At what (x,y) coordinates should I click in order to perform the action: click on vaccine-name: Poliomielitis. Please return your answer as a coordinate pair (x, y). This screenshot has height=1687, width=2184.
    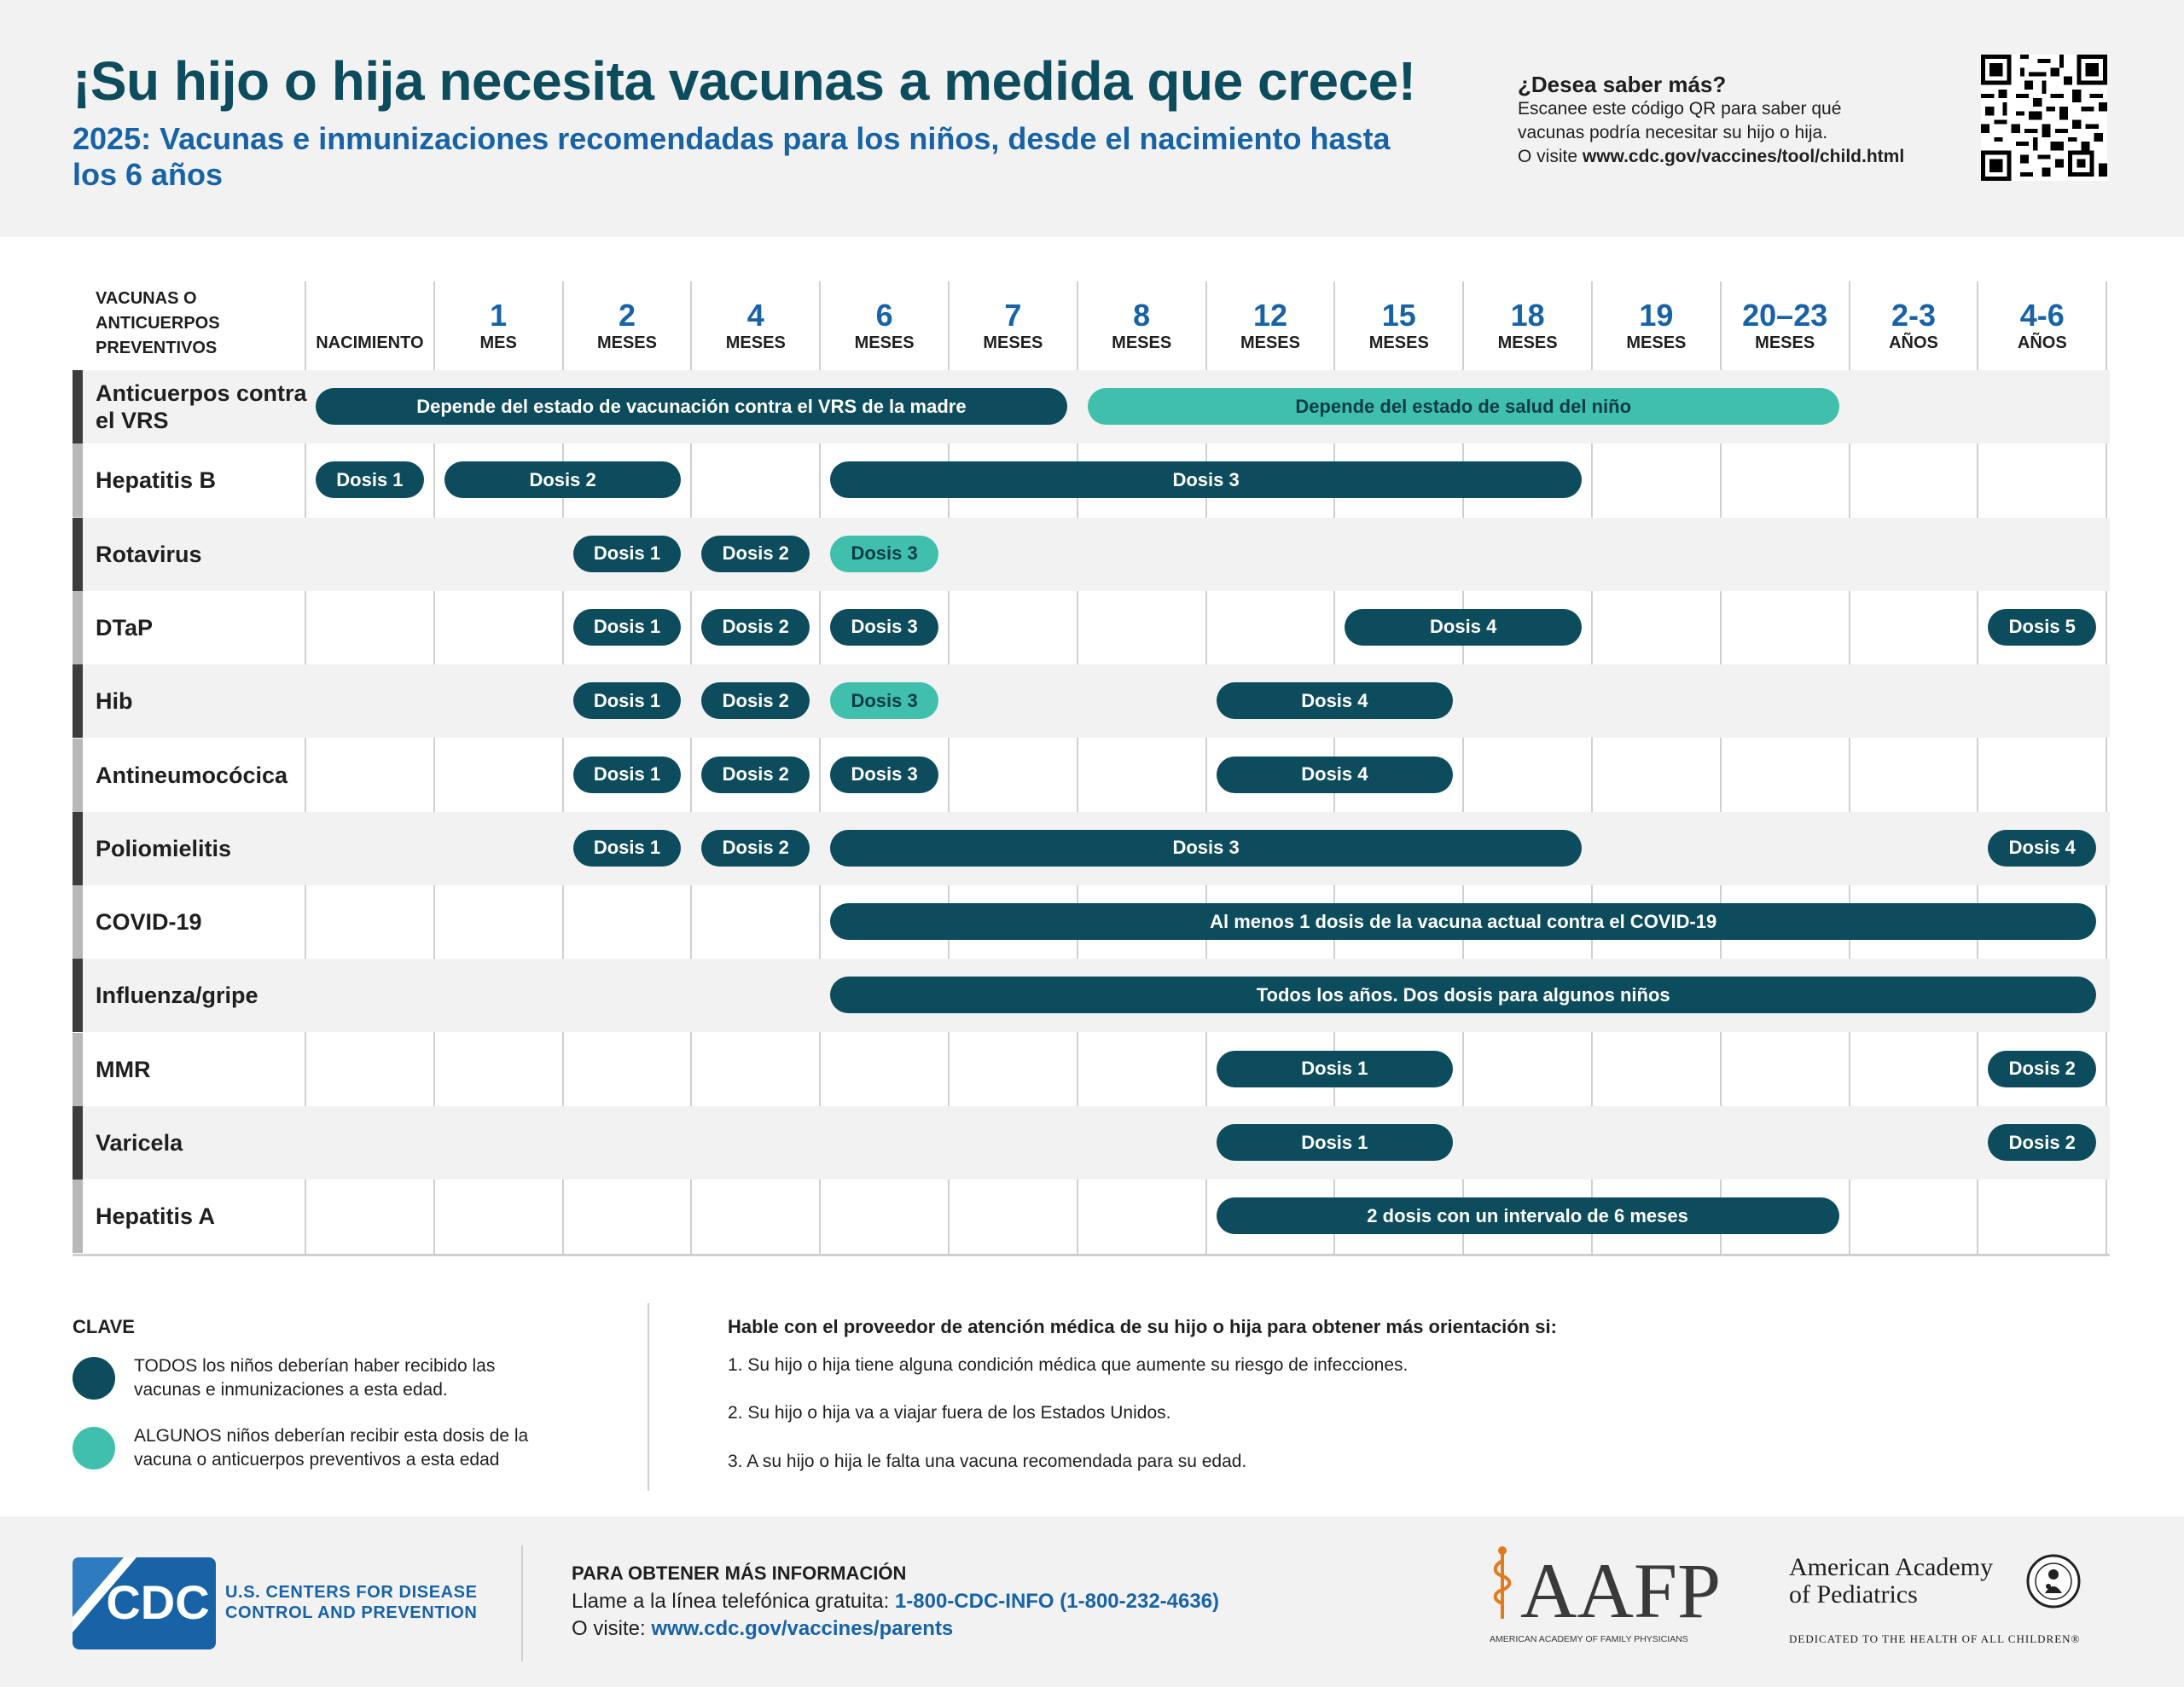
    Looking at the image, I should click on (164, 848).